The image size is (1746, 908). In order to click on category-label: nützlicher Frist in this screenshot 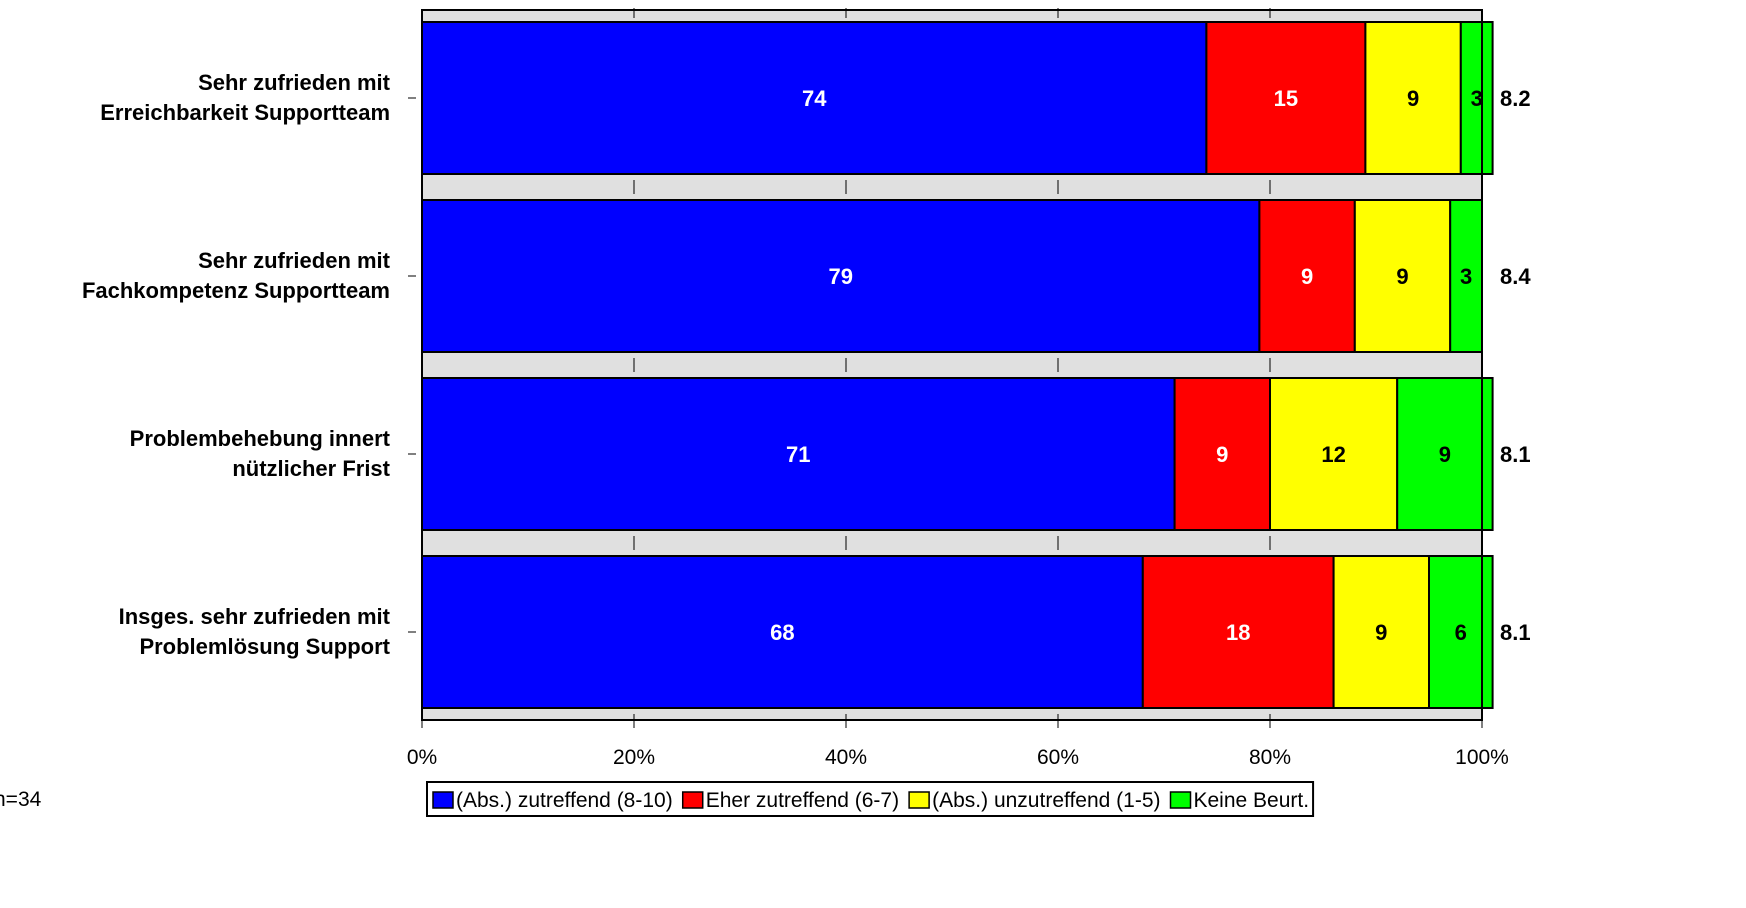, I will do `click(311, 468)`.